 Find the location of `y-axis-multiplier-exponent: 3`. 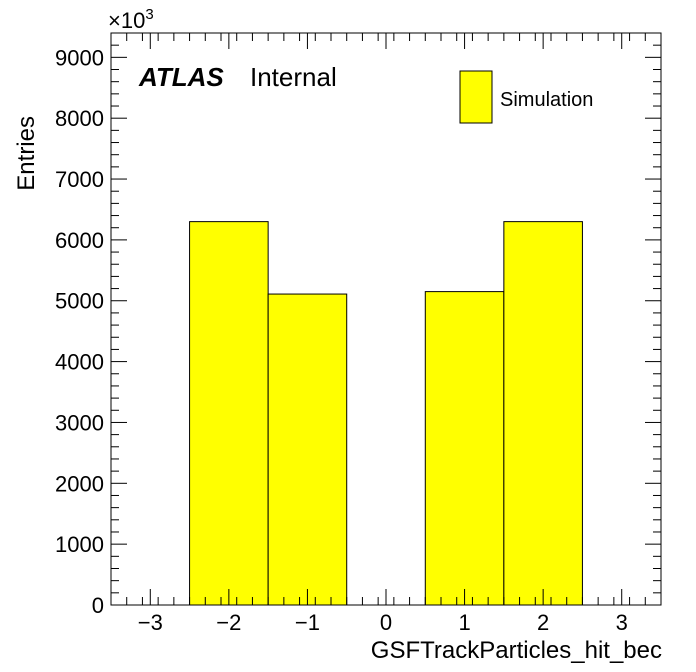

y-axis-multiplier-exponent: 3 is located at coordinates (149, 14).